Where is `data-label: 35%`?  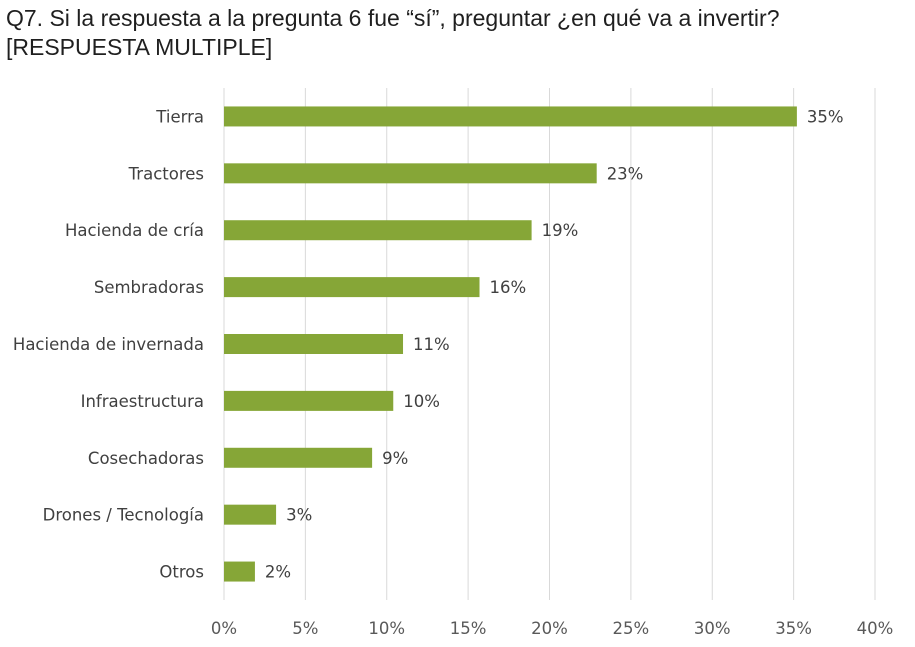
data-label: 35% is located at coordinates (825, 116).